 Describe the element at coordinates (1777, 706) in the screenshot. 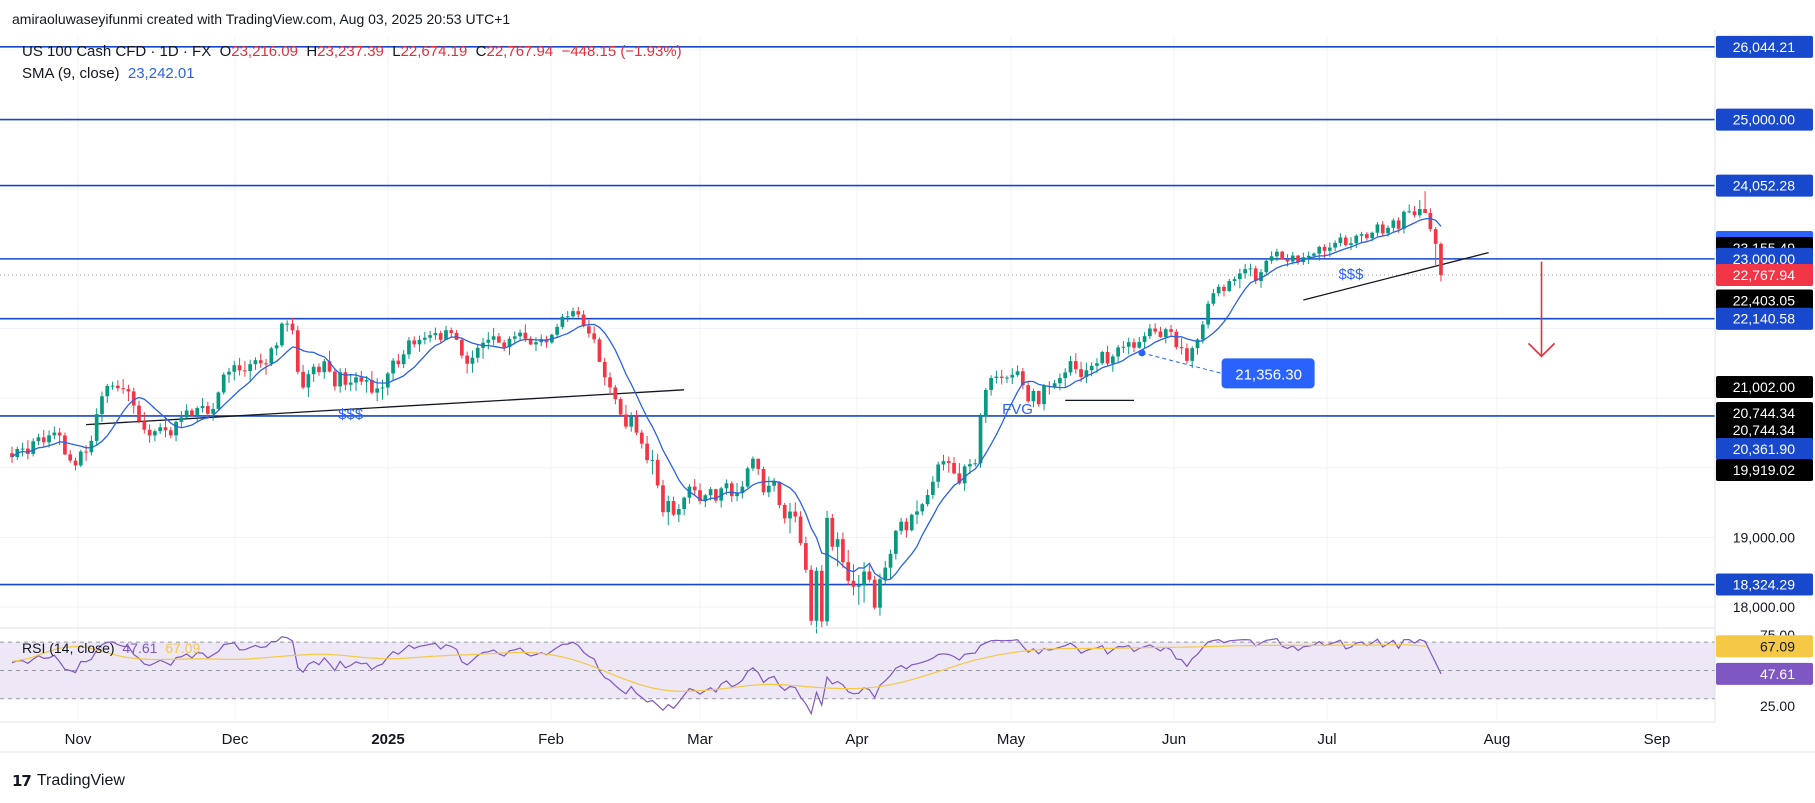

I see `rsi-axis-label: 25.00` at that location.